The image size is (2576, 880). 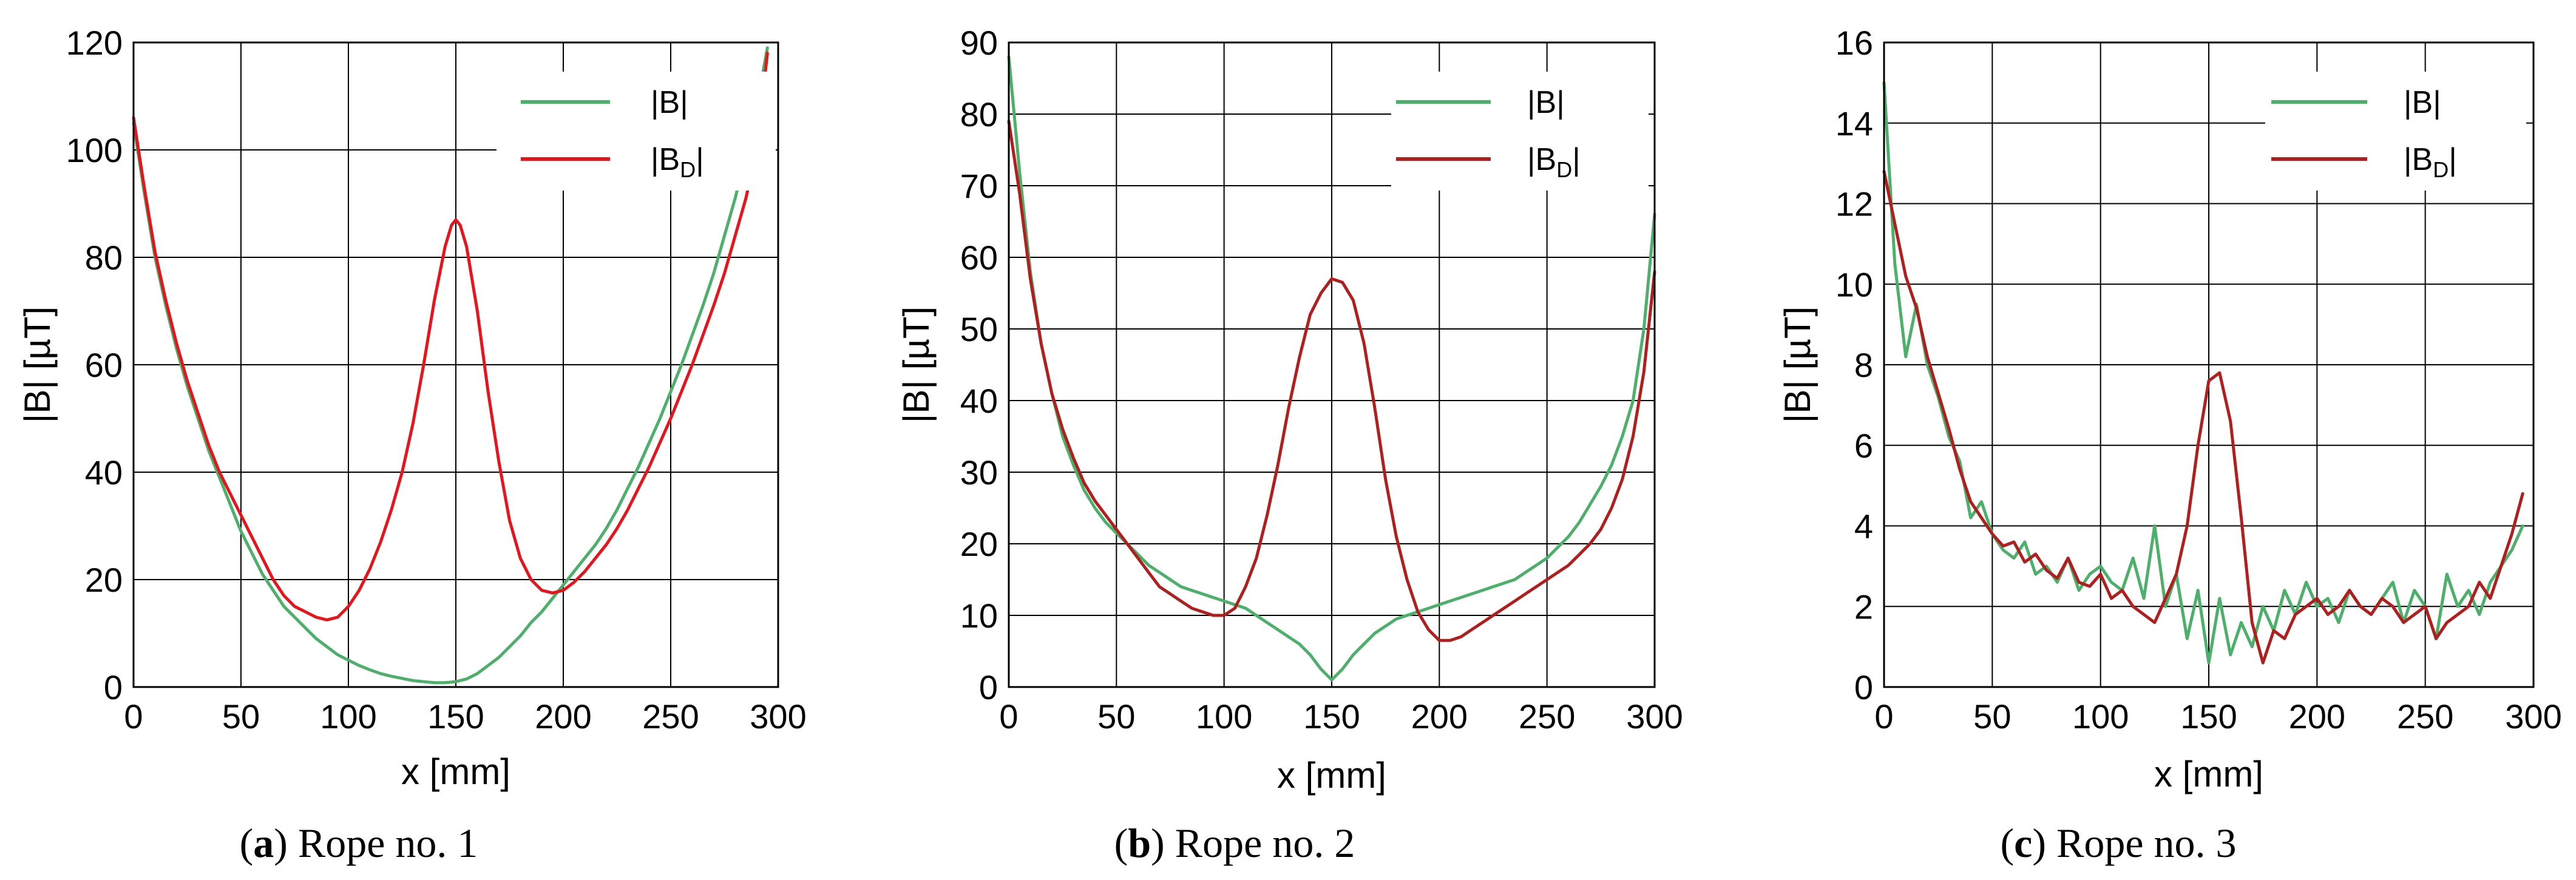 What do you see at coordinates (778, 716) in the screenshot?
I see `panel-a-xtick-label: 300` at bounding box center [778, 716].